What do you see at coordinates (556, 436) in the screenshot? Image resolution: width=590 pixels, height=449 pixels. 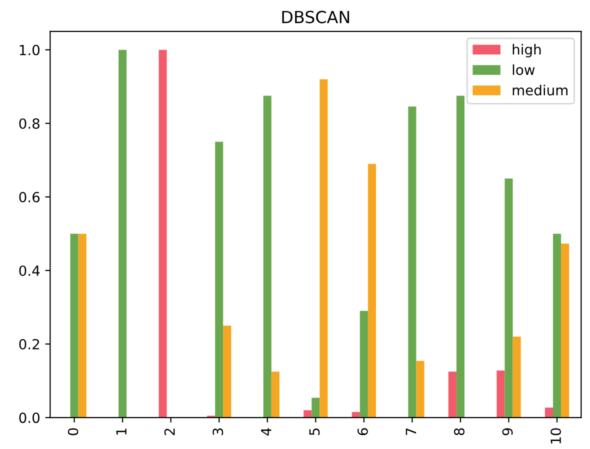 I see `x-tick-label: 10` at bounding box center [556, 436].